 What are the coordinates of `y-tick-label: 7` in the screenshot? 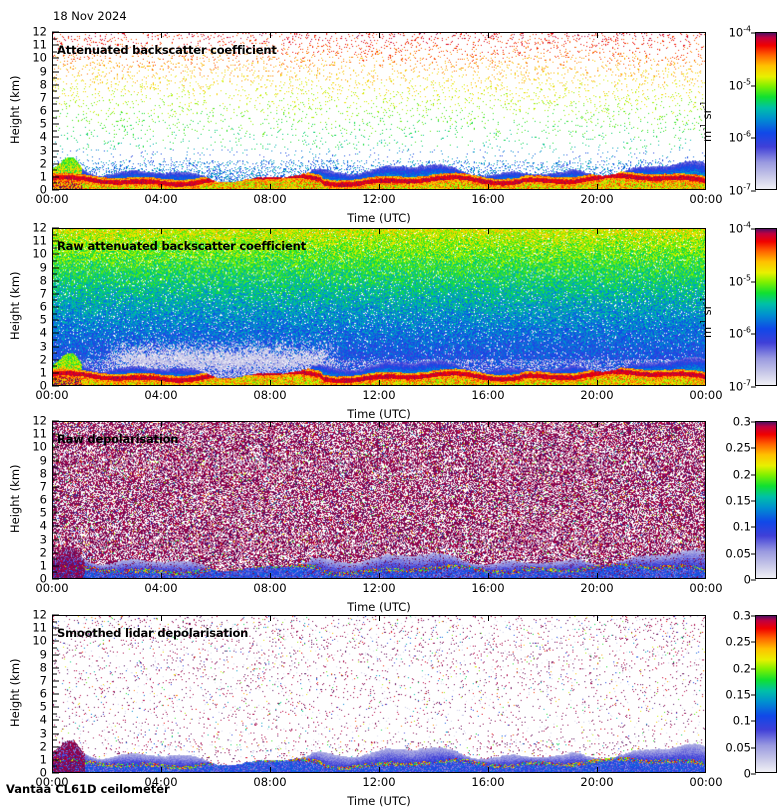 It's located at (43, 97).